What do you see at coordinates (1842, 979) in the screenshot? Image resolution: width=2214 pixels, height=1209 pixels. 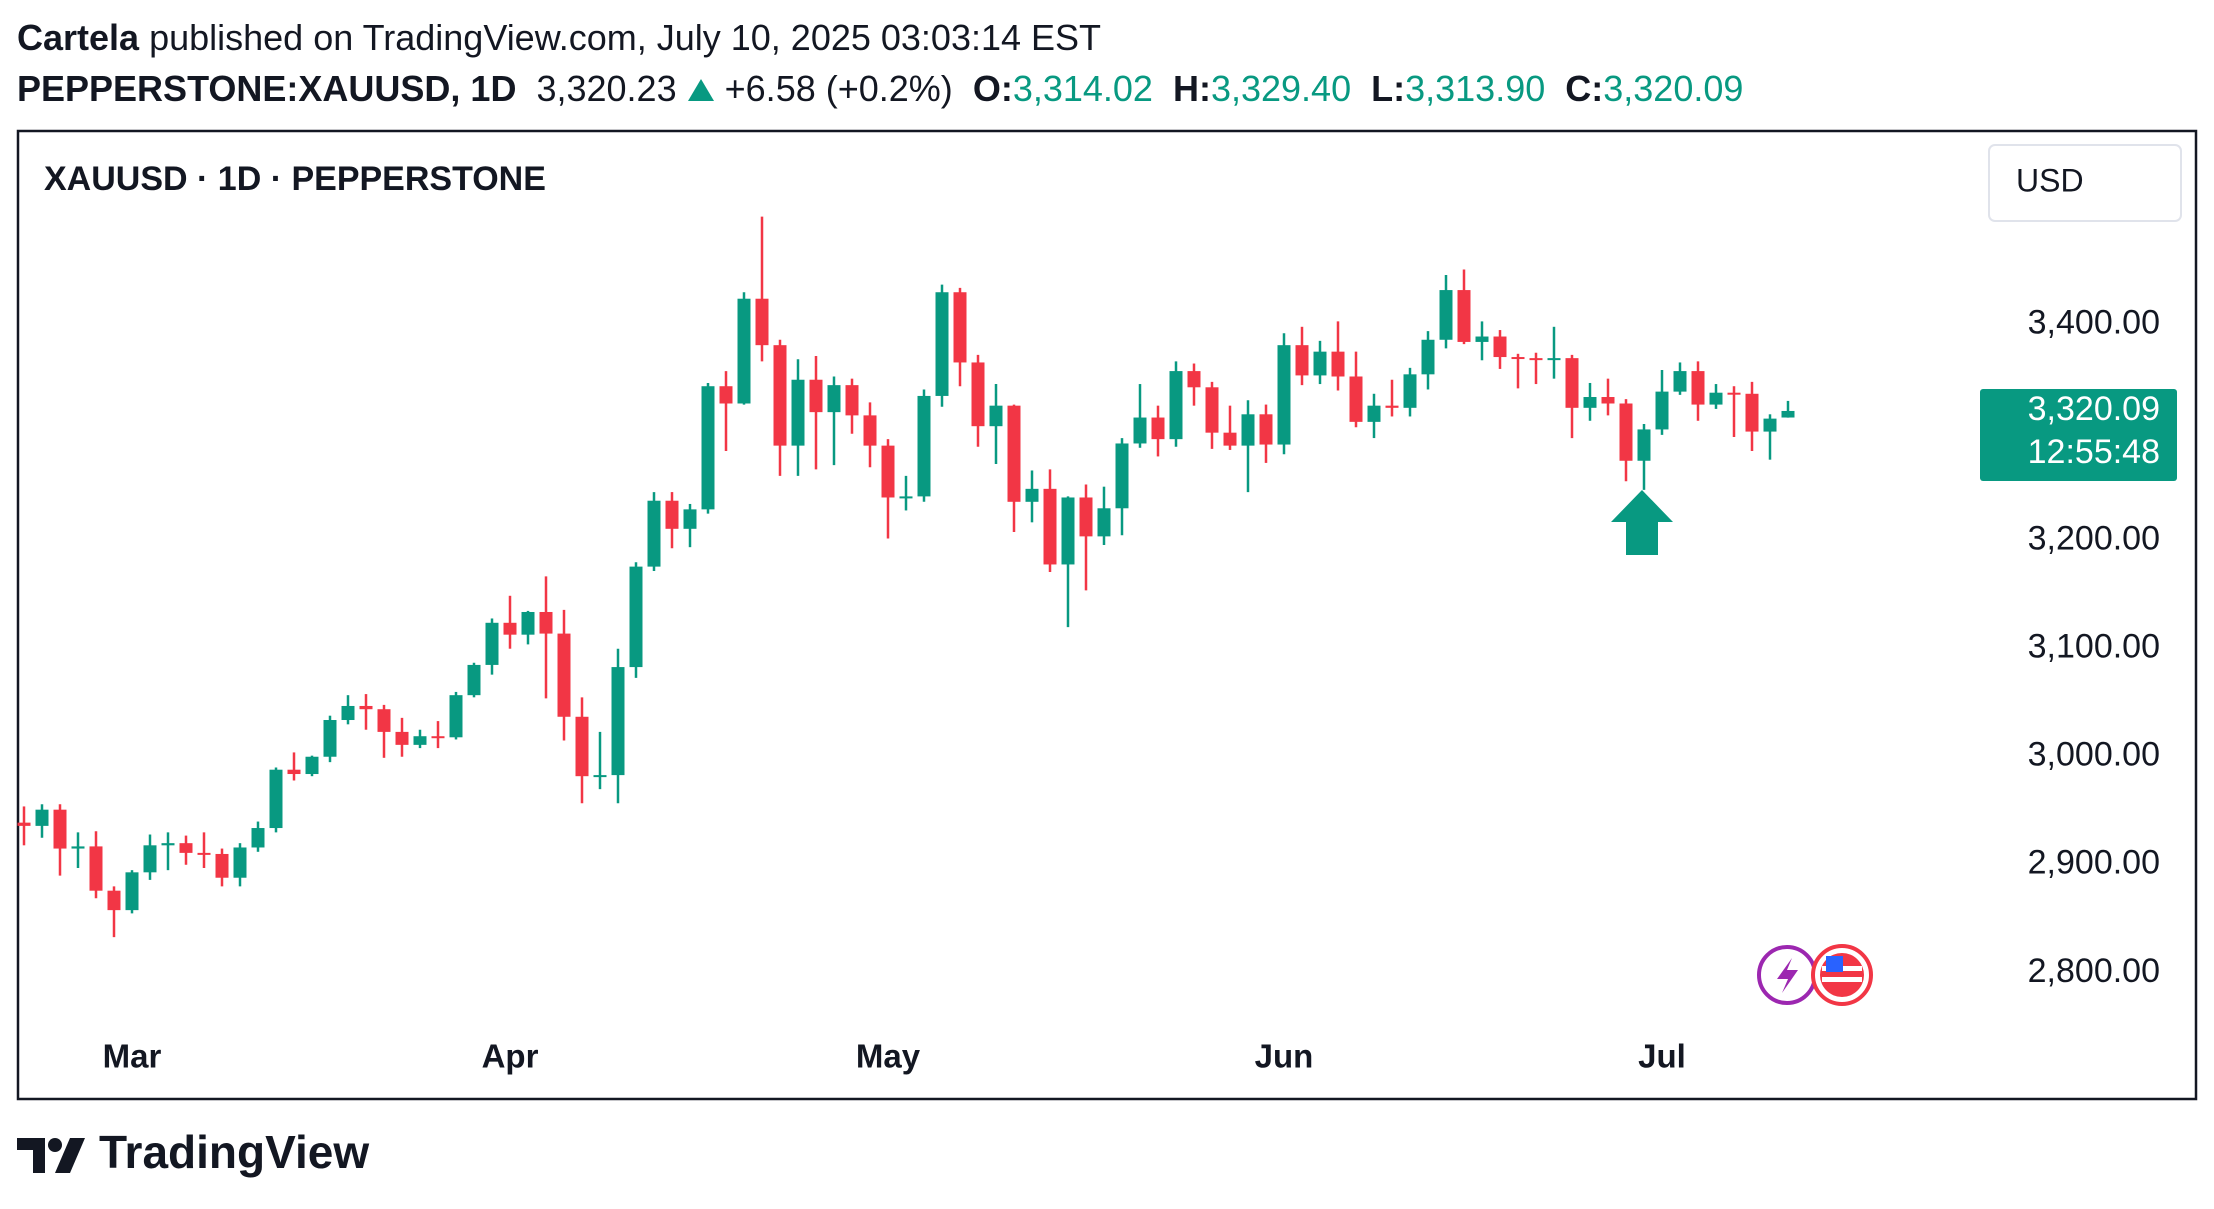 I see `flag-stripe` at bounding box center [1842, 979].